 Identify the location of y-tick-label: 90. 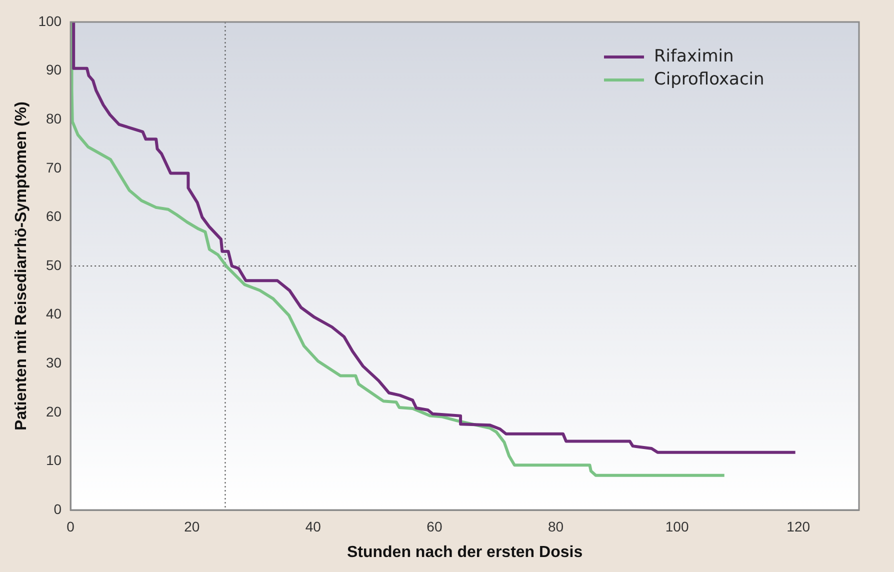
(54, 70).